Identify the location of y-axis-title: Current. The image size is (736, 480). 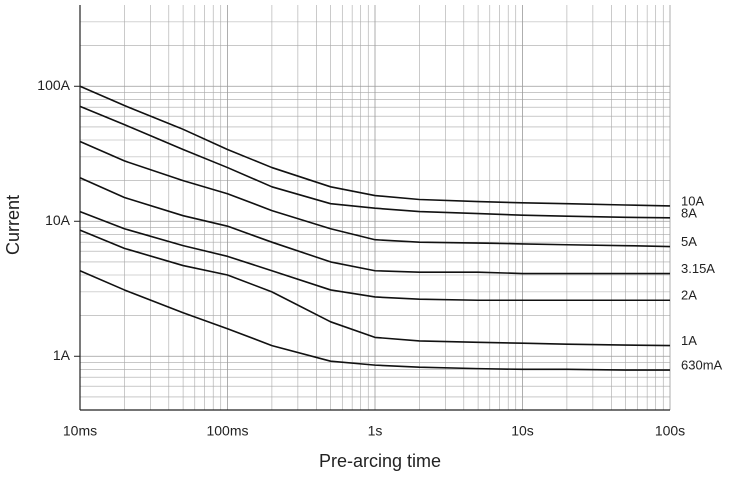
(13, 225).